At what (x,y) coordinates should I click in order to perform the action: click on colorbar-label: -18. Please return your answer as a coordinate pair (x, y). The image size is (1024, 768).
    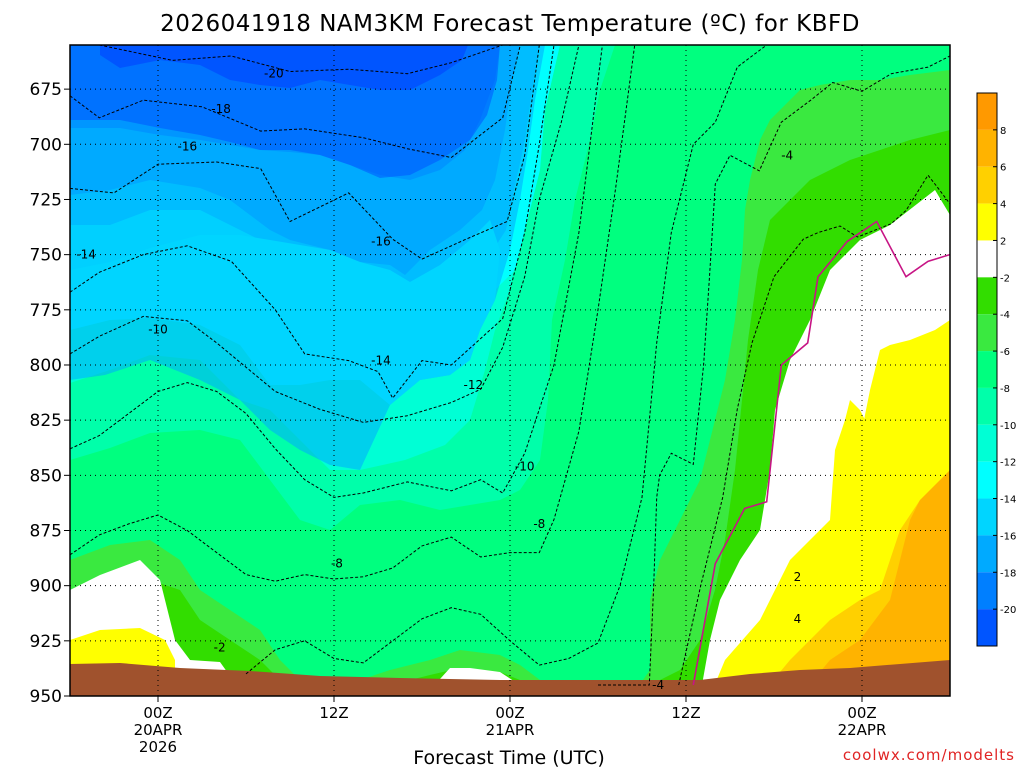
    Looking at the image, I should click on (1008, 573).